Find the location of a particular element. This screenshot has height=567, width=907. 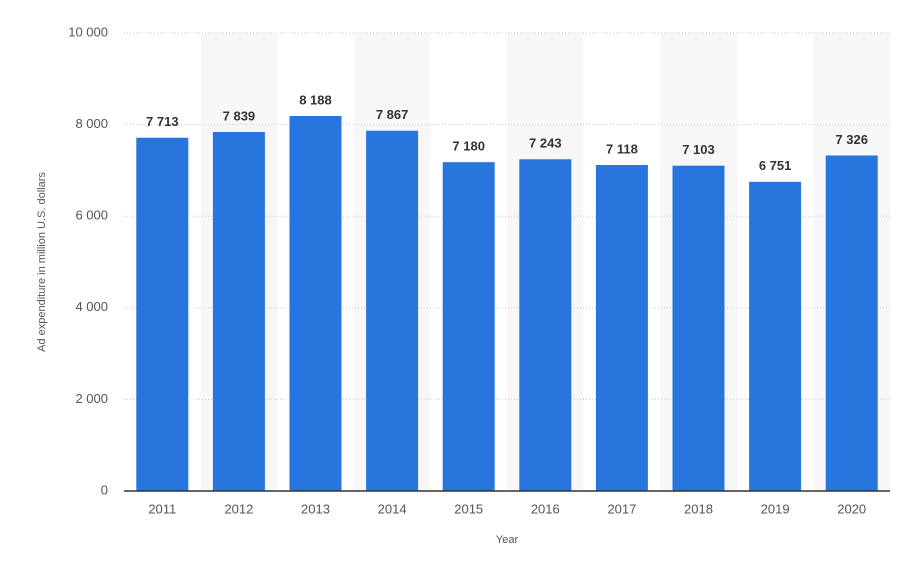

value-label: 7 839 is located at coordinates (239, 115).